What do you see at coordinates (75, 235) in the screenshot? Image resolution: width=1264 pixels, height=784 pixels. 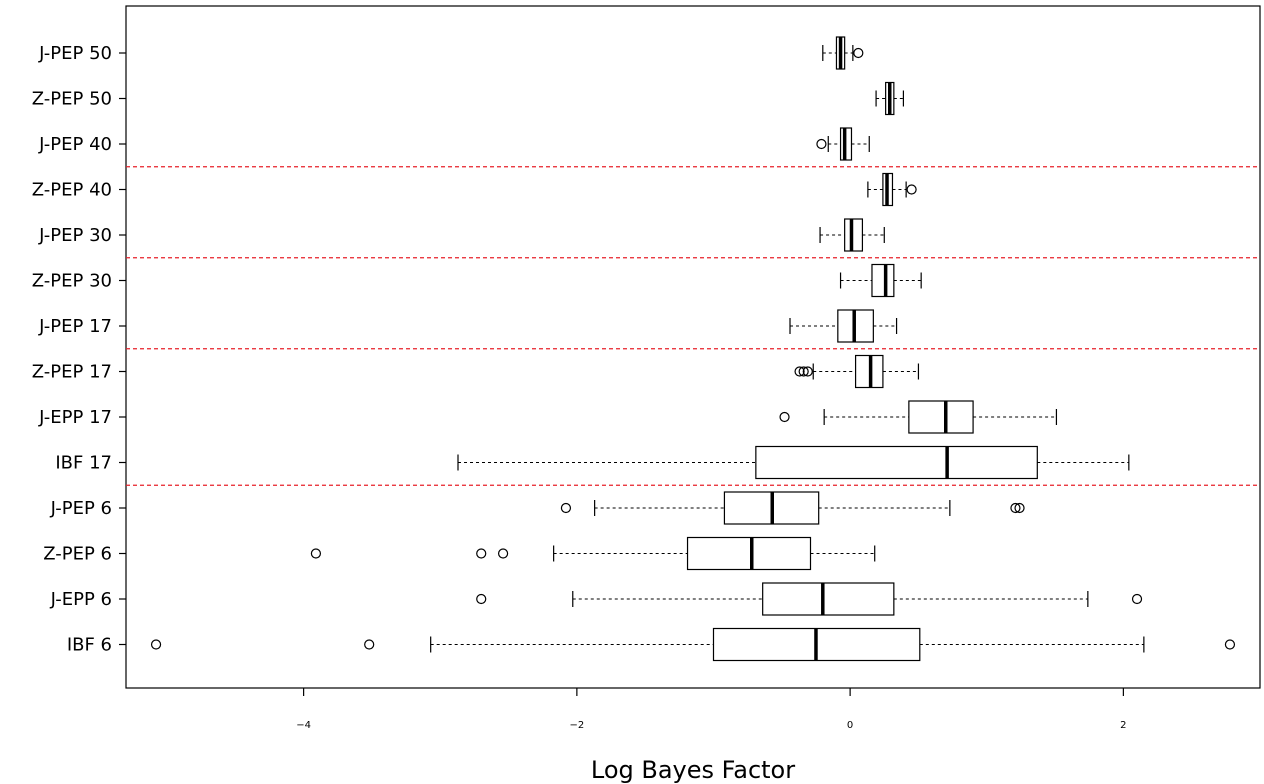 I see `category-label: J-PEP 30` at bounding box center [75, 235].